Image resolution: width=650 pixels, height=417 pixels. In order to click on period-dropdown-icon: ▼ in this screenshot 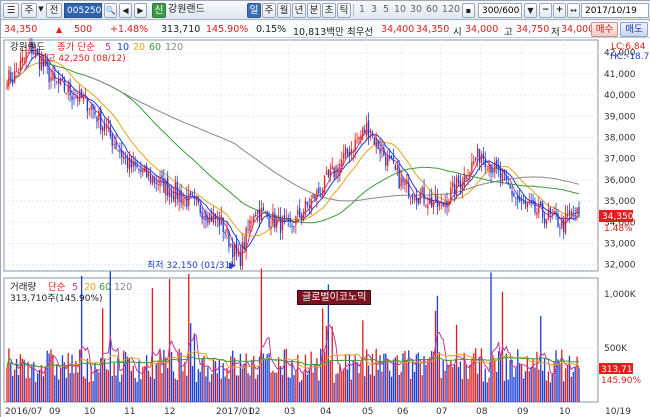, I will do `click(530, 10)`.